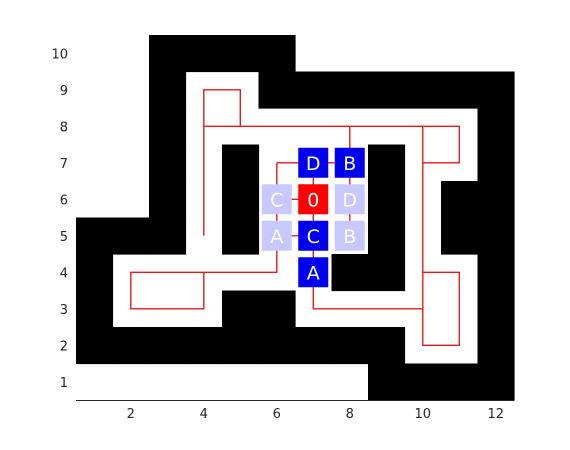 The height and width of the screenshot is (450, 570). What do you see at coordinates (277, 414) in the screenshot?
I see `x-tick-label: 6` at bounding box center [277, 414].